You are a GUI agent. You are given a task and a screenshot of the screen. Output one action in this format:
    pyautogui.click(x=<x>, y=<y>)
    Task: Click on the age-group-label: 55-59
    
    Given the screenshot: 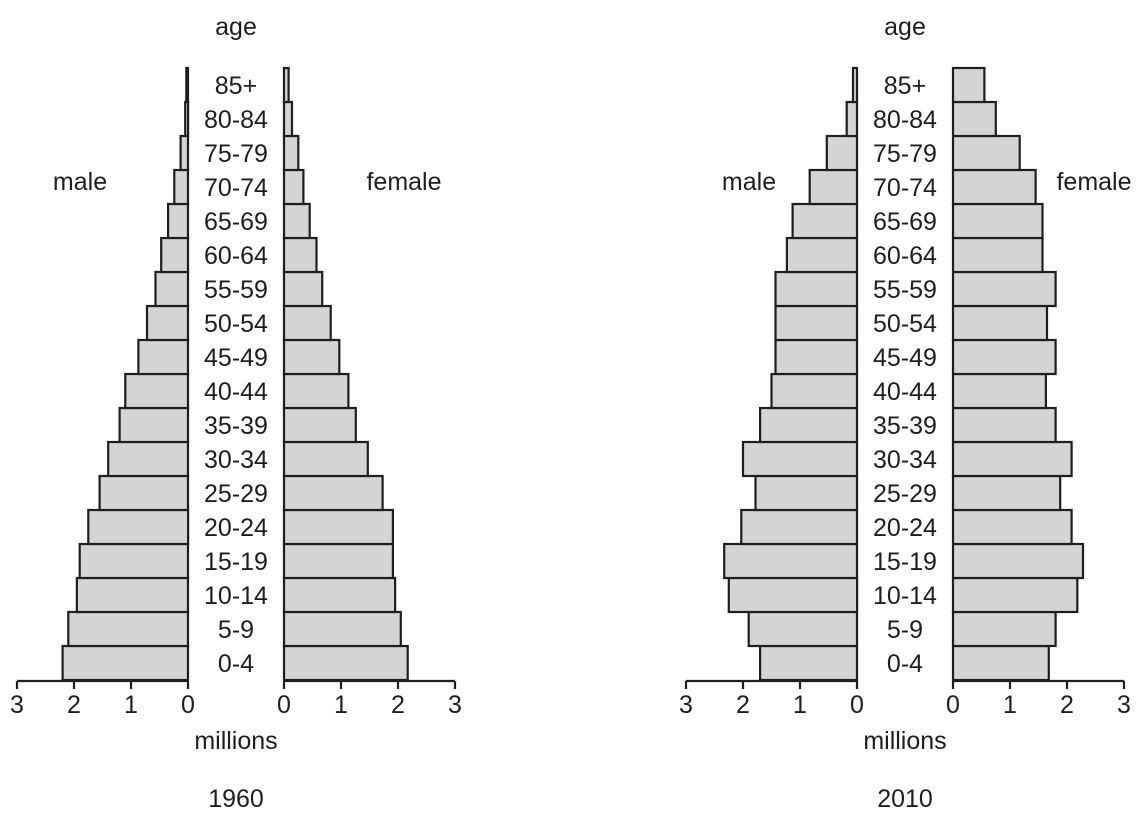 What is the action you would take?
    pyautogui.click(x=236, y=290)
    